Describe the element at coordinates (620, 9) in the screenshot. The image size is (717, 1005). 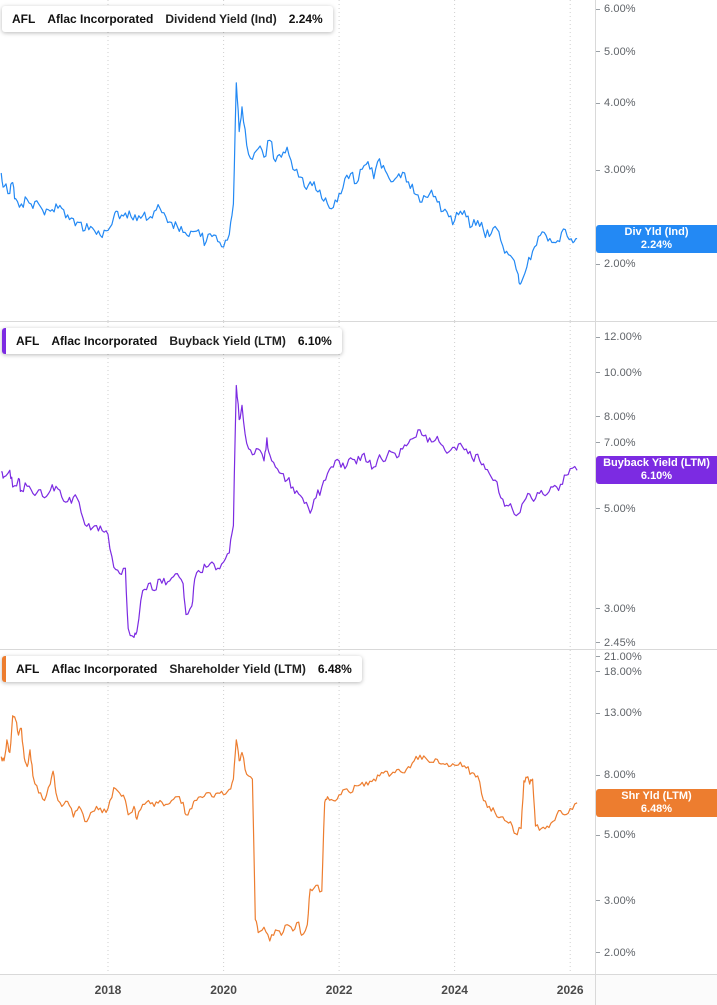
I see `y-tick-label: 6.00%` at that location.